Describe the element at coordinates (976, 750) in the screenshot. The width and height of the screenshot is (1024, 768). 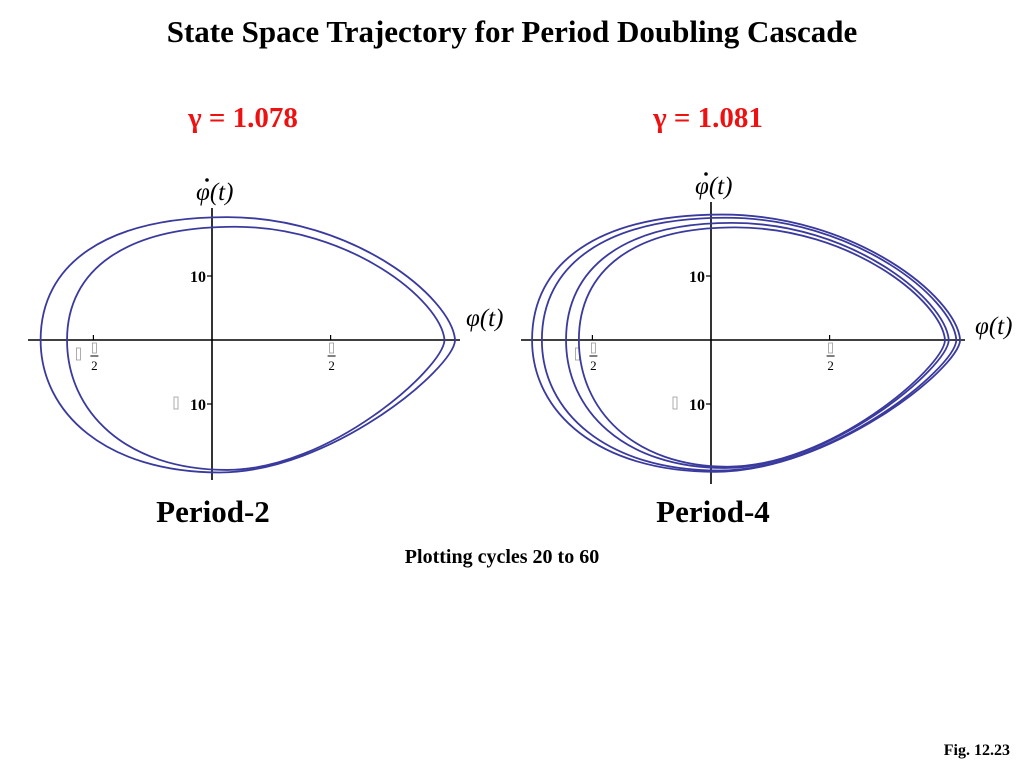
I see `figure-label: Fig. 12.23` at that location.